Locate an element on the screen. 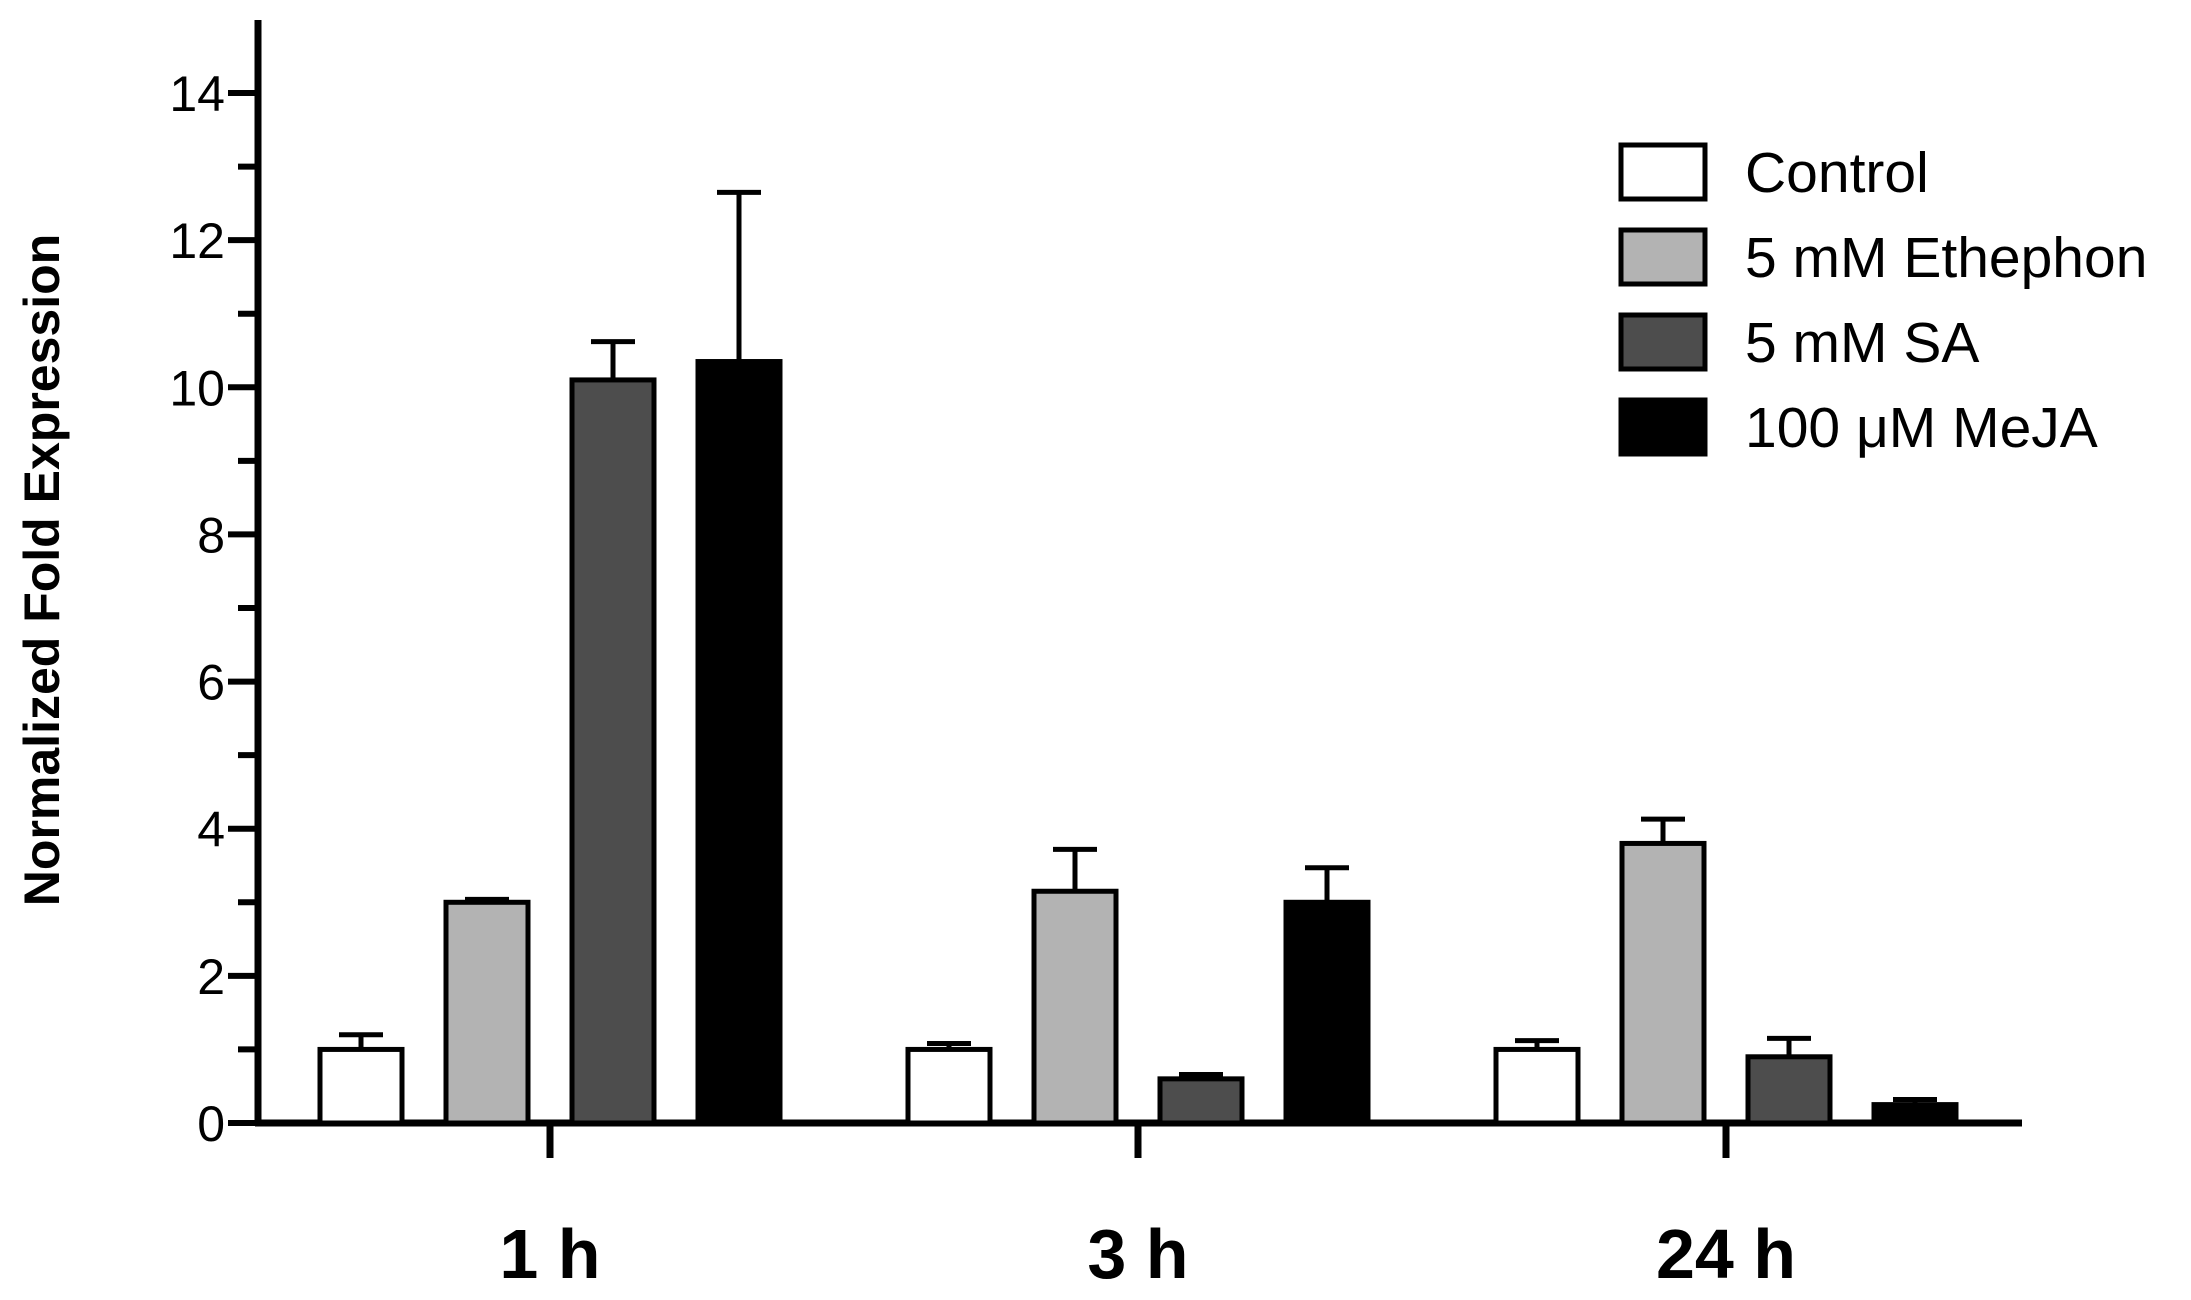 This screenshot has height=1300, width=2191. x-category-label: 24 h is located at coordinates (1726, 1254).